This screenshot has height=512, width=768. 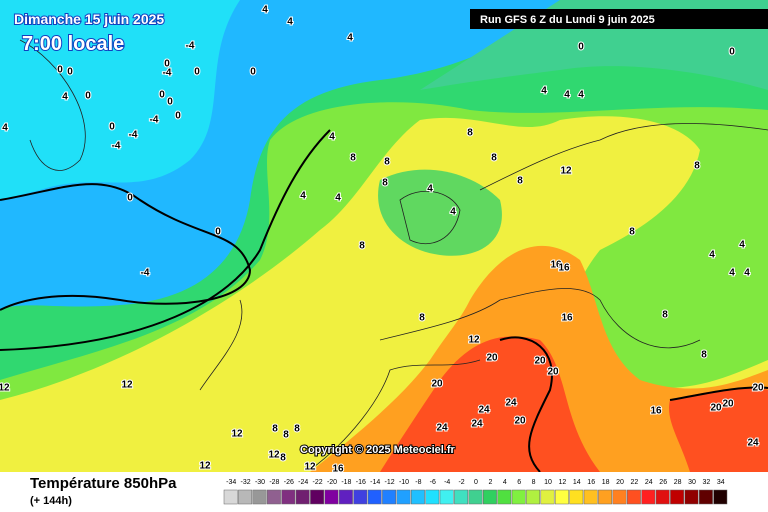 What do you see at coordinates (103, 483) in the screenshot?
I see `footer-title: Température 850hPa` at bounding box center [103, 483].